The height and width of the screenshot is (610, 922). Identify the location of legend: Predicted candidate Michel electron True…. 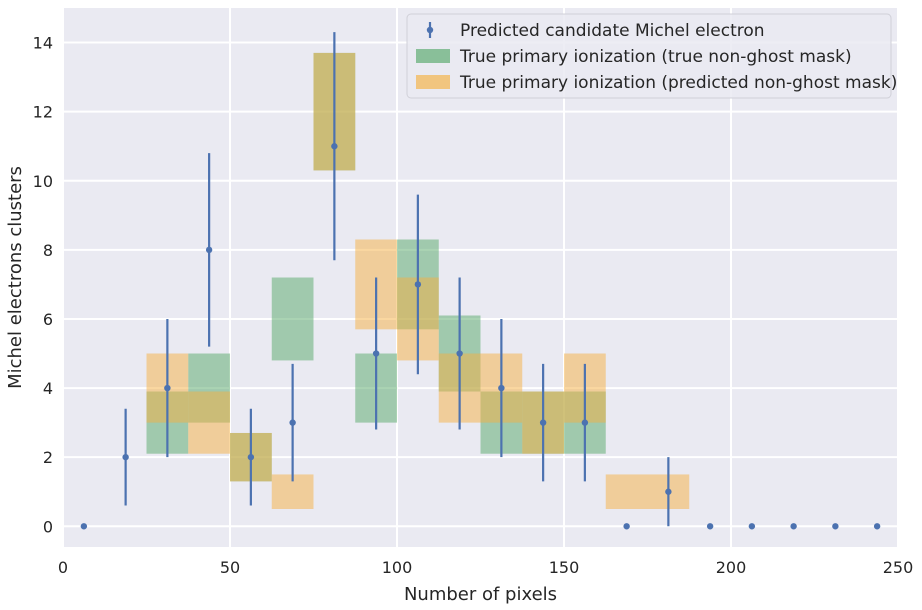
(651, 56).